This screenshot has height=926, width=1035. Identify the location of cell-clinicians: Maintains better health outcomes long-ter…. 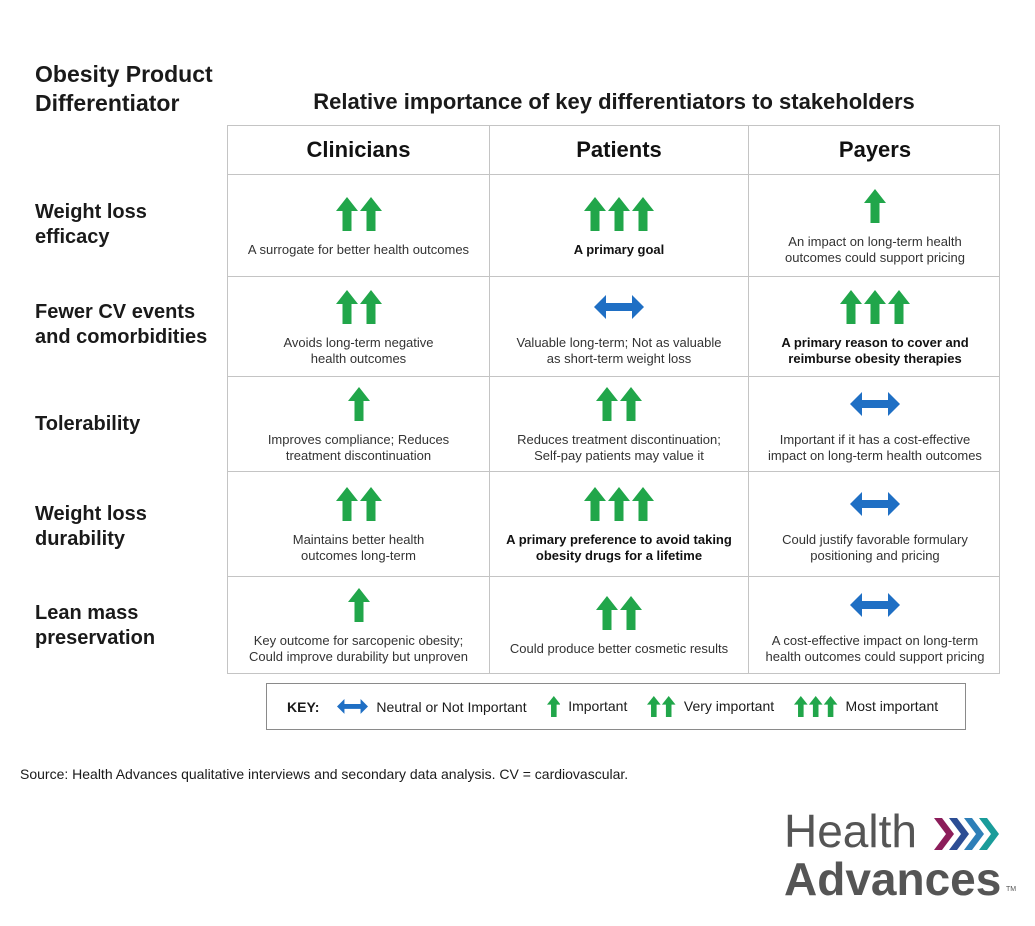
(358, 524).